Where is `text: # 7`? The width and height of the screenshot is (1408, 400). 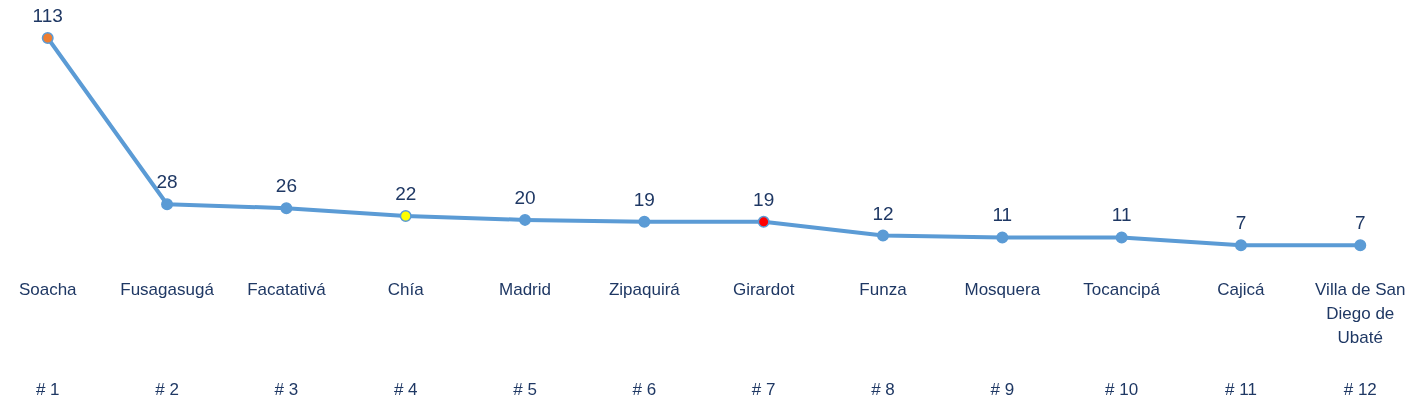
text: # 7 is located at coordinates (763, 389).